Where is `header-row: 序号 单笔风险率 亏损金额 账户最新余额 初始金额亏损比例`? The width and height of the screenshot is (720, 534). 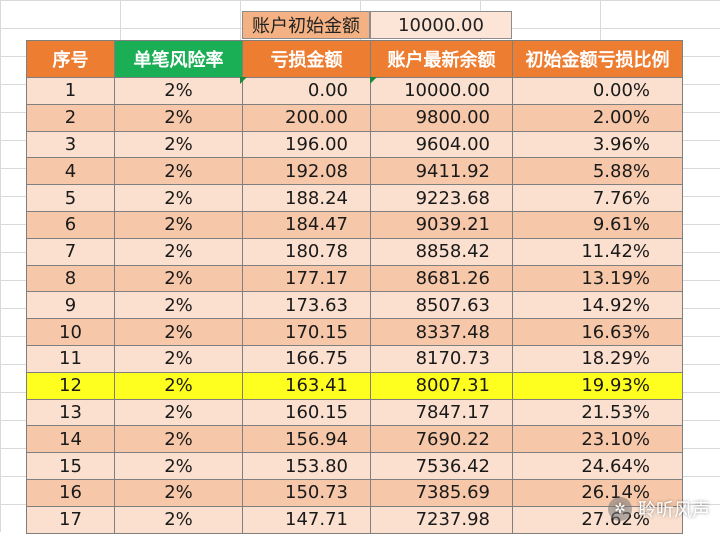 header-row: 序号 单笔风险率 亏损金额 账户最新余额 初始金额亏损比例 is located at coordinates (354, 59).